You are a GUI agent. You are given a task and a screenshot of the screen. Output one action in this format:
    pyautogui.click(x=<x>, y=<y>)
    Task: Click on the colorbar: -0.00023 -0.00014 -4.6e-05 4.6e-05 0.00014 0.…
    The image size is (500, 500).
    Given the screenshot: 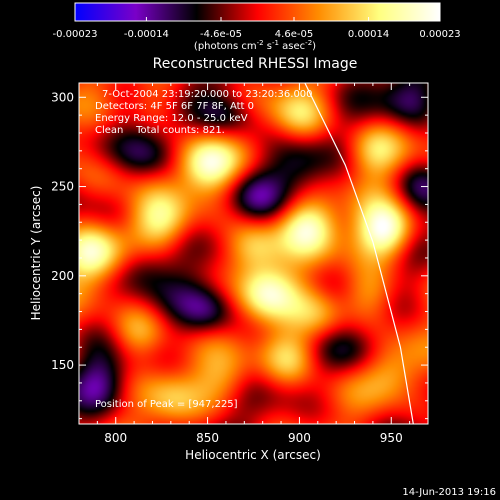 What is the action you would take?
    pyautogui.click(x=257, y=27)
    